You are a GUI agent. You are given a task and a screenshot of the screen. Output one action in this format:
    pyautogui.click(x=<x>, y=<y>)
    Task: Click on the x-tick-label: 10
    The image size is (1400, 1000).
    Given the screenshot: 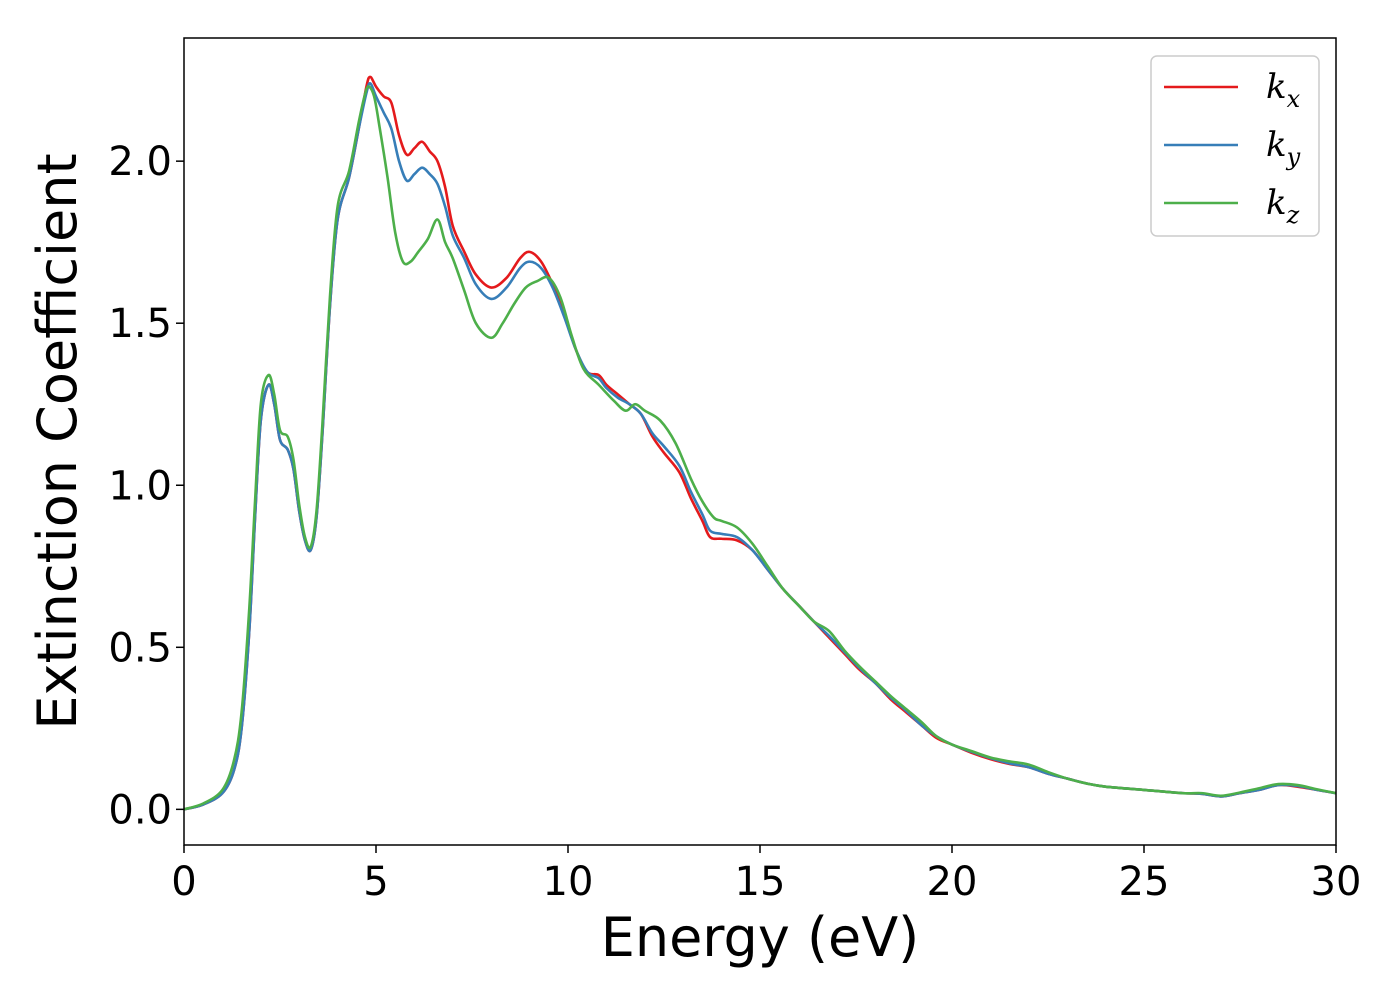 What is the action you would take?
    pyautogui.click(x=568, y=882)
    